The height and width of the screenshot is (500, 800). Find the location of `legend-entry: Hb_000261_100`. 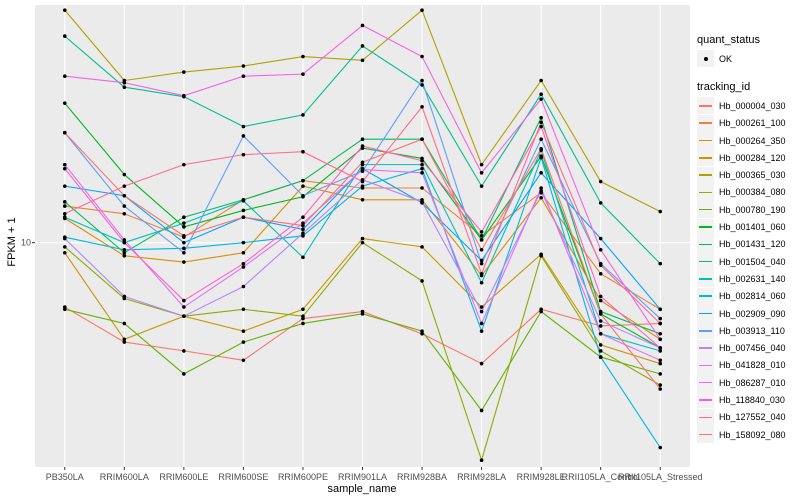

legend-entry: Hb_000261_100 is located at coordinates (741, 123).